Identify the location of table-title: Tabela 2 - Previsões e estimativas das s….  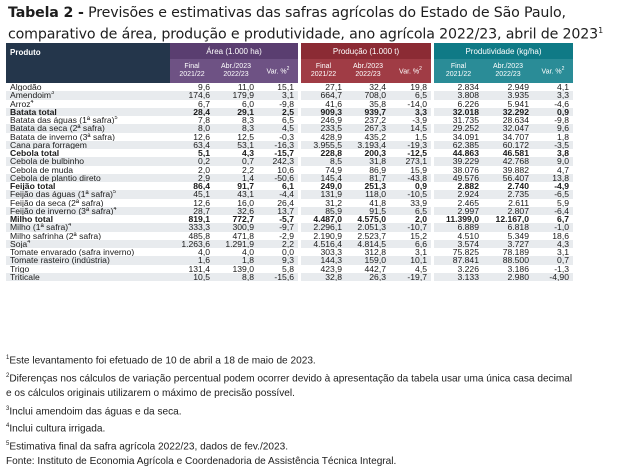
(315, 24).